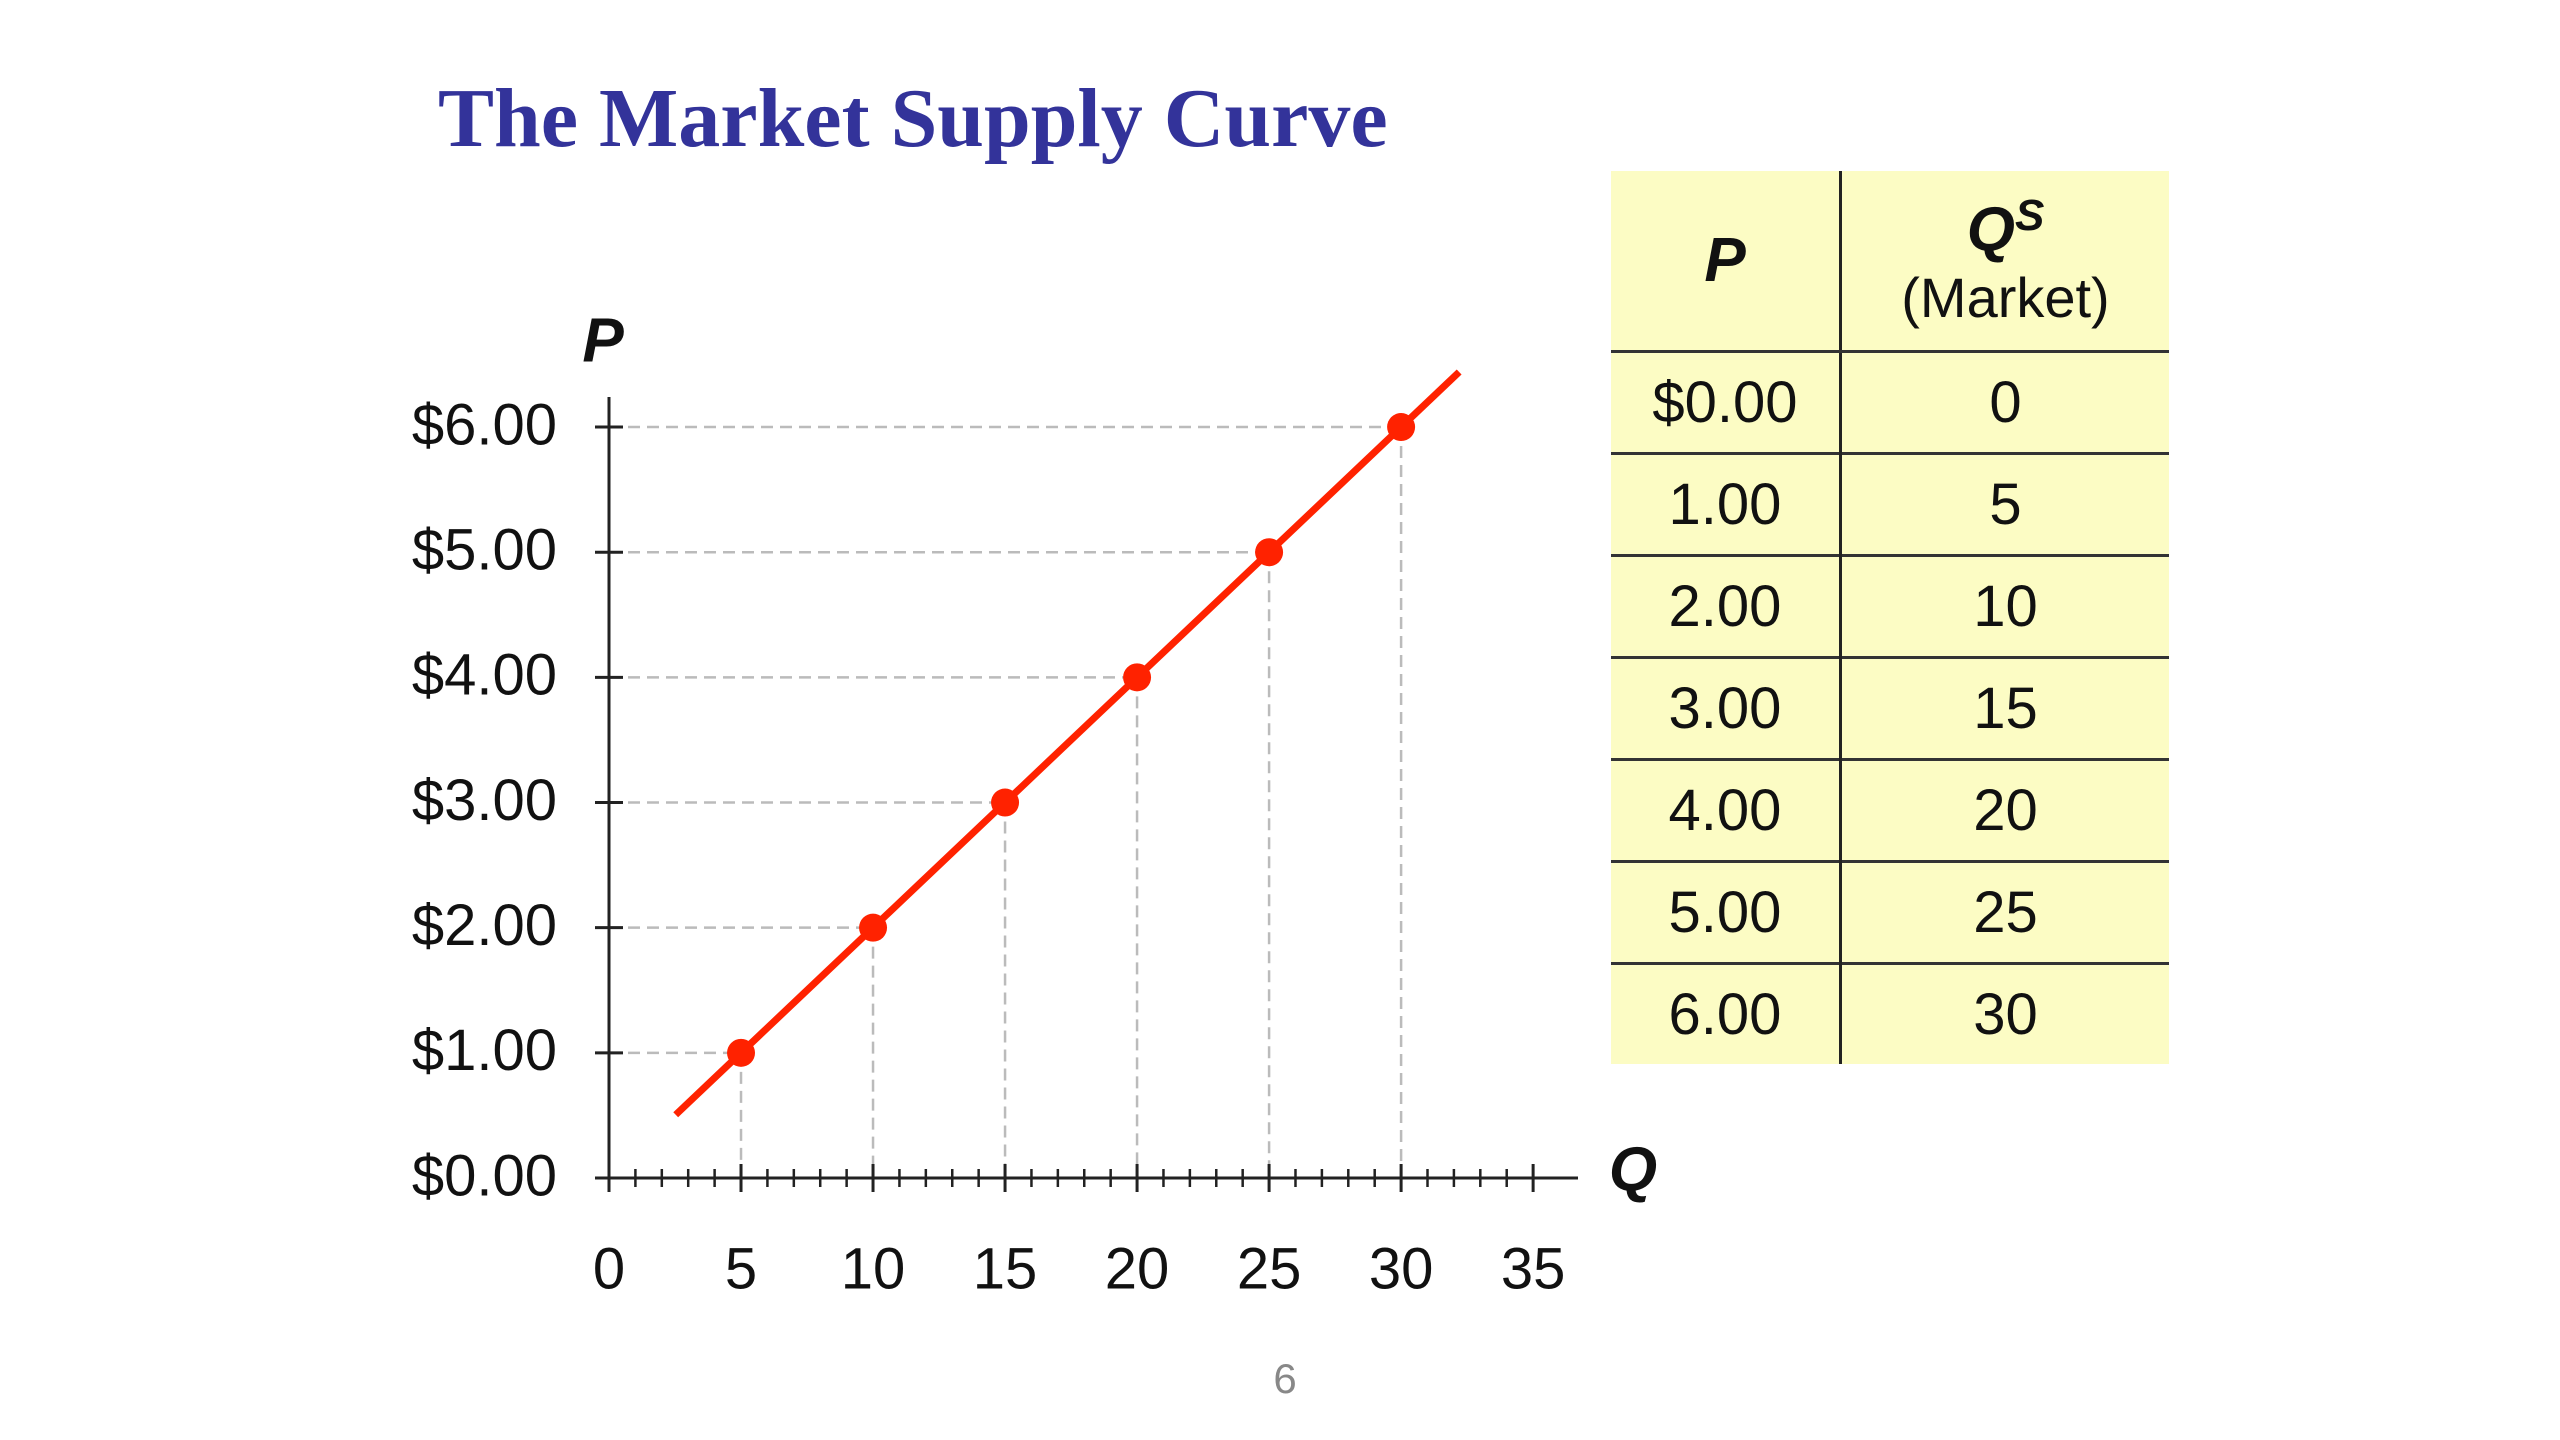 The height and width of the screenshot is (1440, 2560). I want to click on supply-line-extension, so click(708, 1084).